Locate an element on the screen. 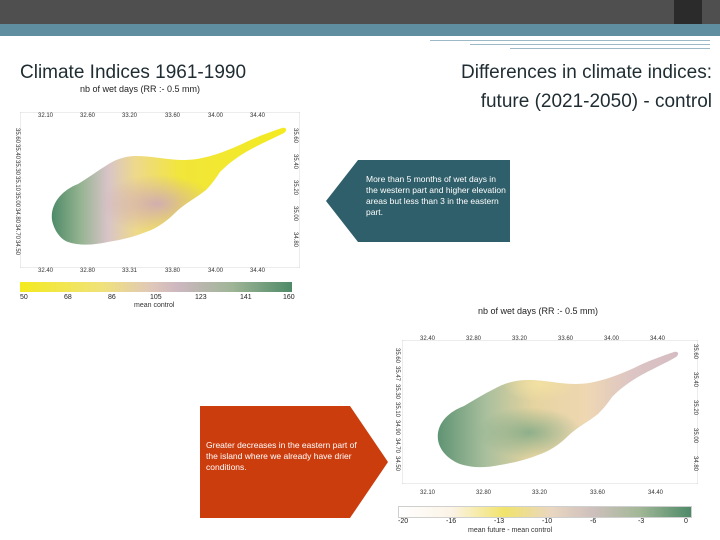  control-top-tick: 32.10 is located at coordinates (46, 116).